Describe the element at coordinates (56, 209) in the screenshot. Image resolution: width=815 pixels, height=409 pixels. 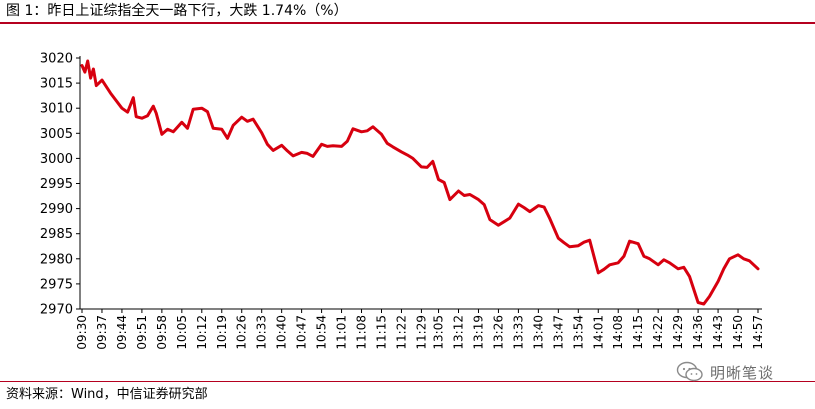
I see `y-tick-label: 2990` at that location.